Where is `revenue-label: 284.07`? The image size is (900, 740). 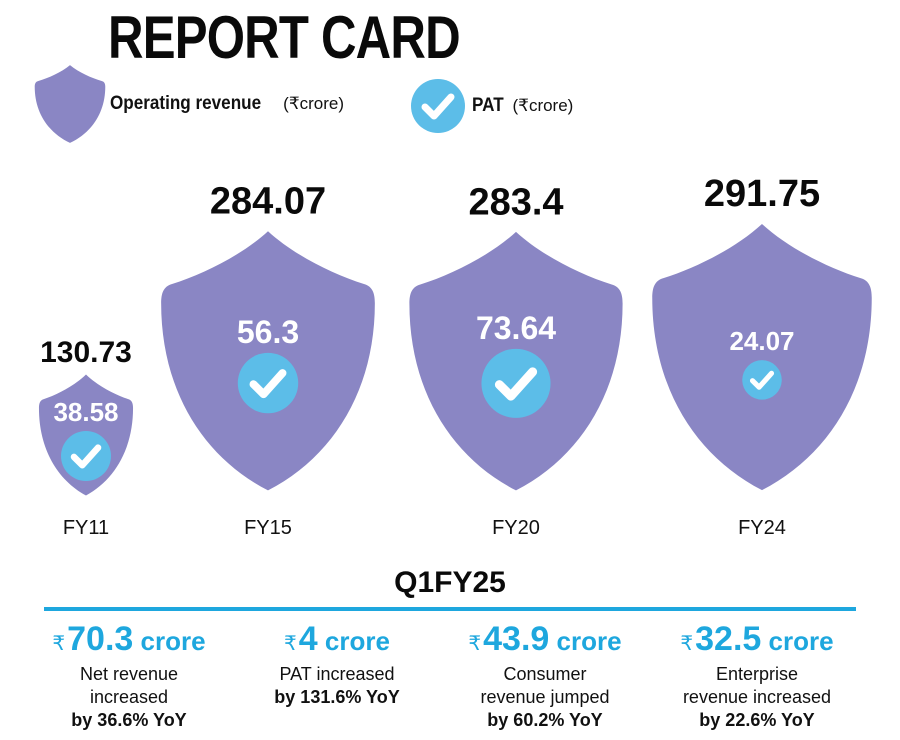 revenue-label: 284.07 is located at coordinates (268, 202).